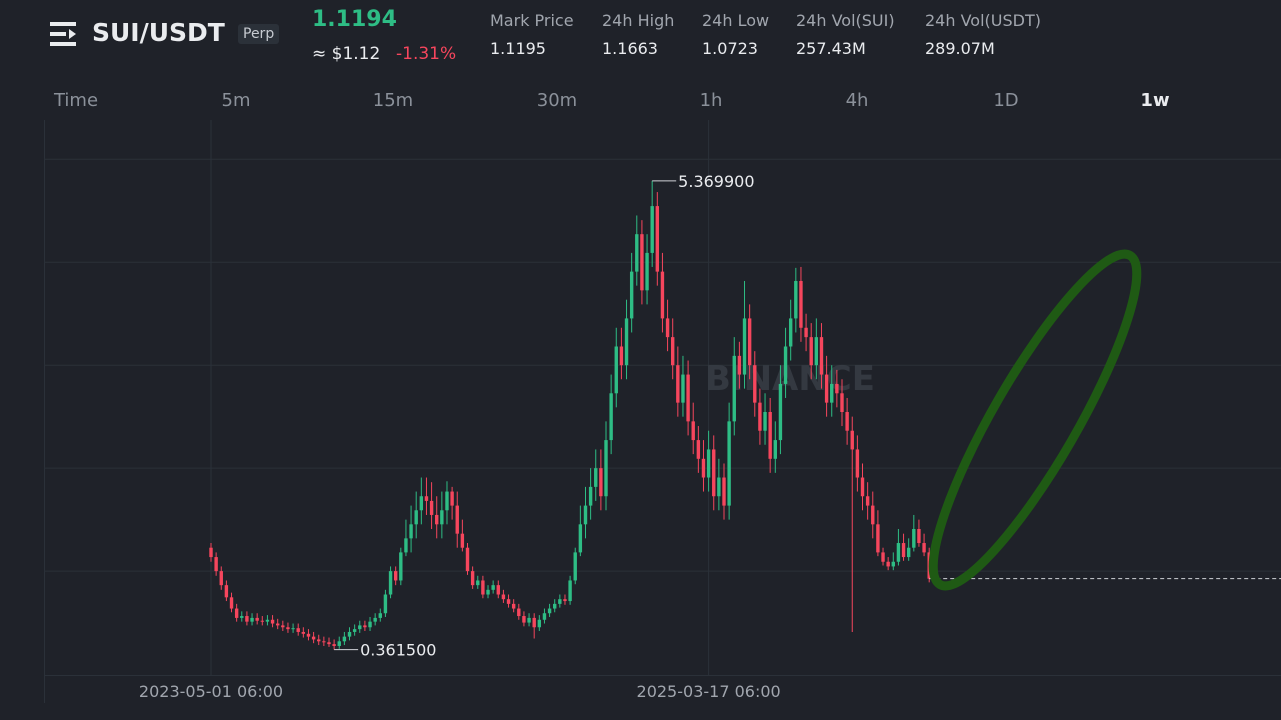  I want to click on stat-label: 24h Low, so click(736, 20).